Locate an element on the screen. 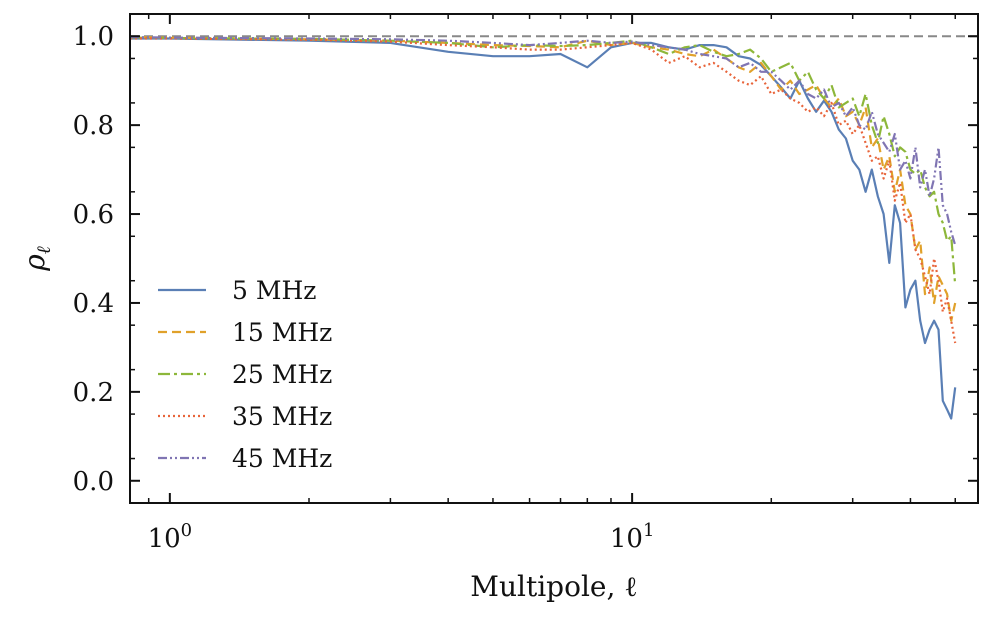 The image size is (998, 619). y-axis-label-subscript: ℓ is located at coordinates (44, 250).